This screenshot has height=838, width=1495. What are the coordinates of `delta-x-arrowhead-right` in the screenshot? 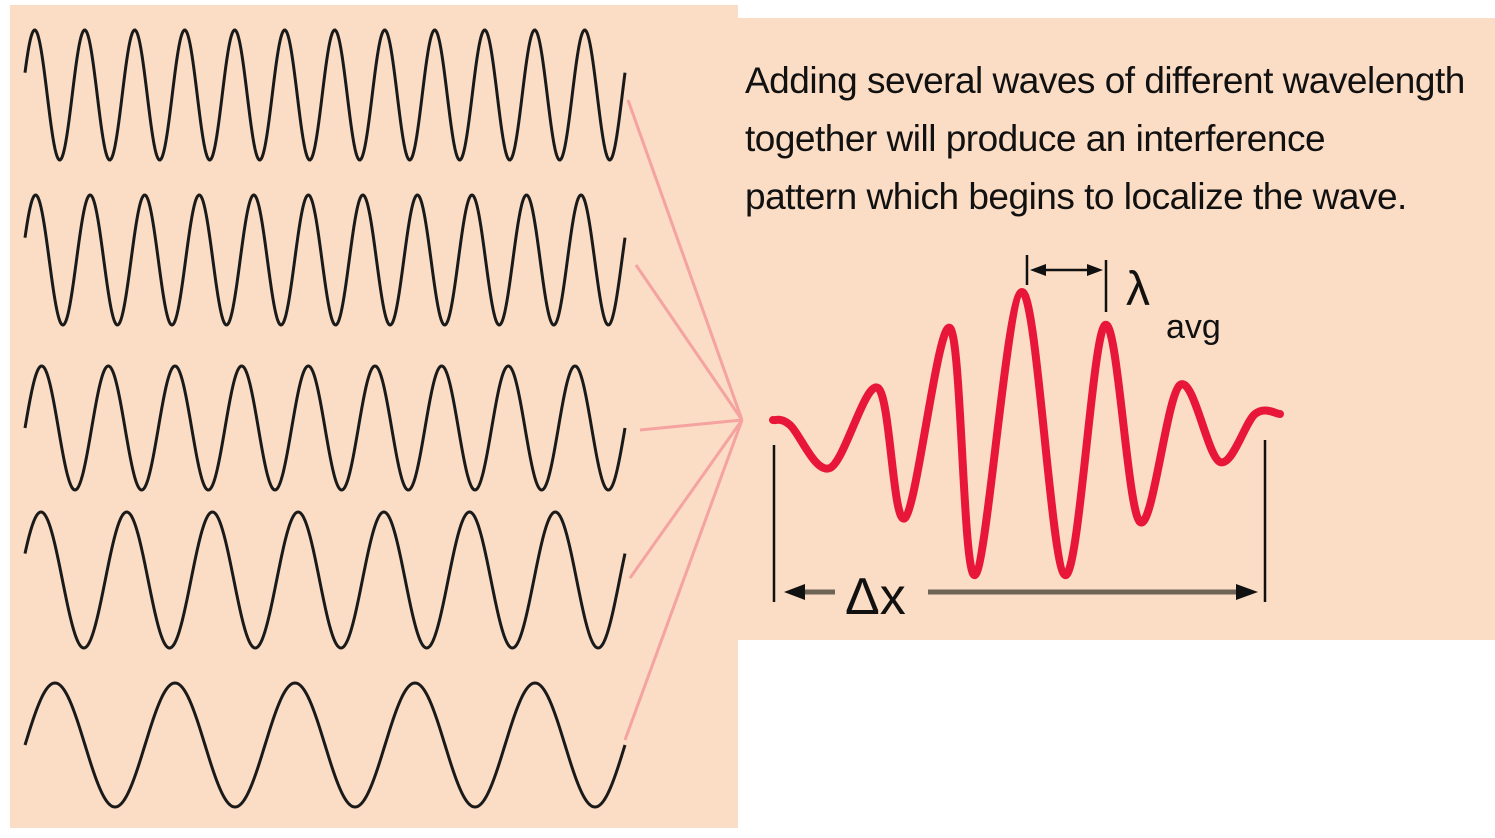 It's located at (1247, 592).